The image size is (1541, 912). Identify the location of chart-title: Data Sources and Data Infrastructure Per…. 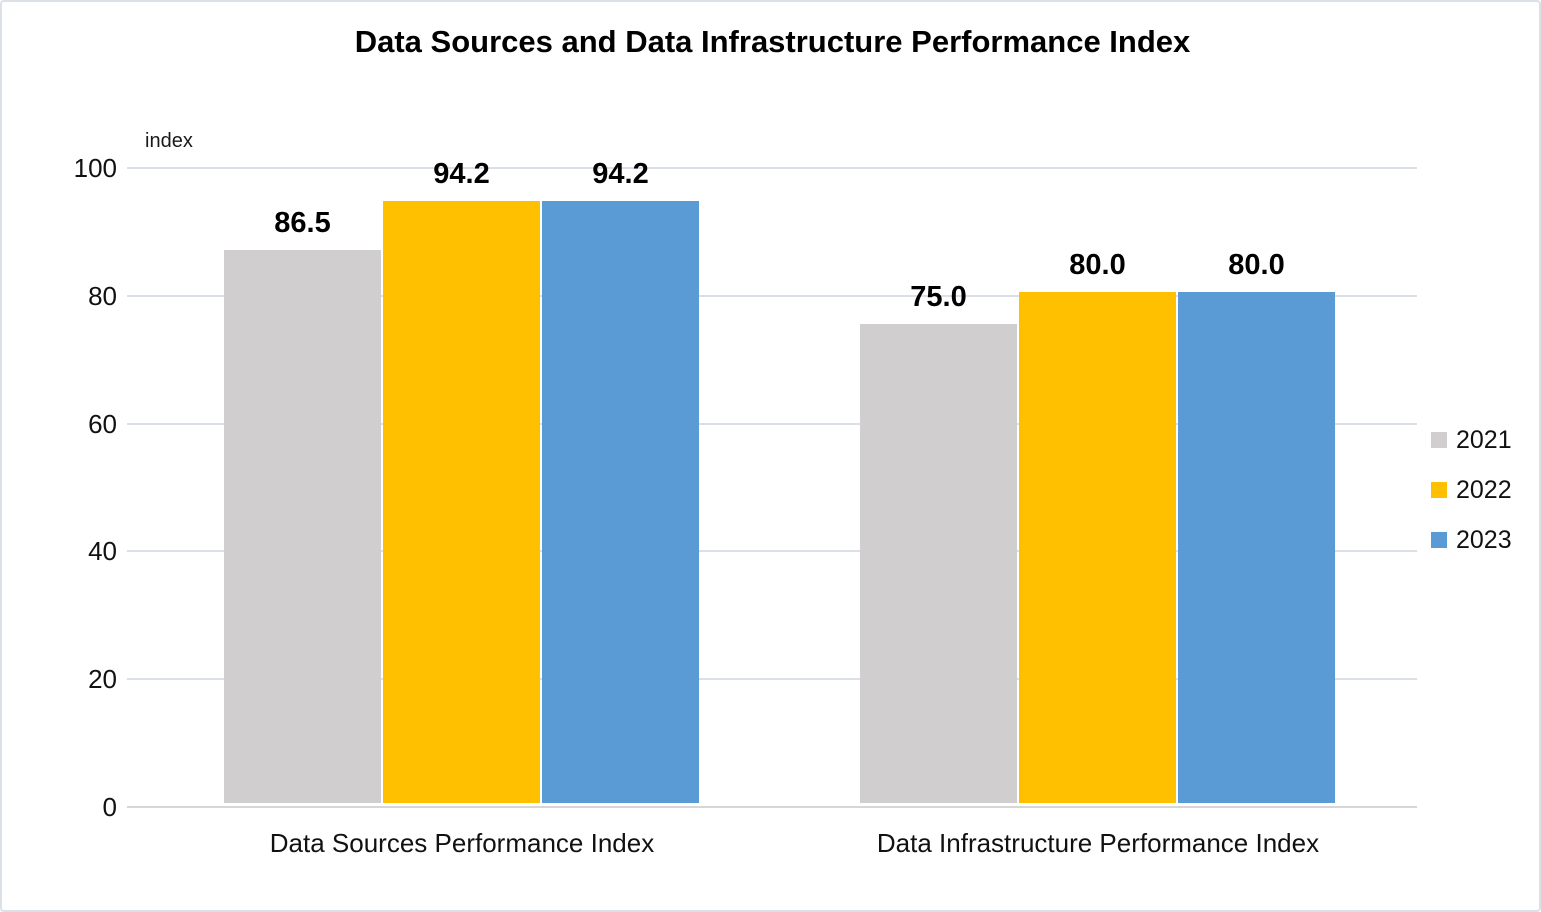
(772, 41).